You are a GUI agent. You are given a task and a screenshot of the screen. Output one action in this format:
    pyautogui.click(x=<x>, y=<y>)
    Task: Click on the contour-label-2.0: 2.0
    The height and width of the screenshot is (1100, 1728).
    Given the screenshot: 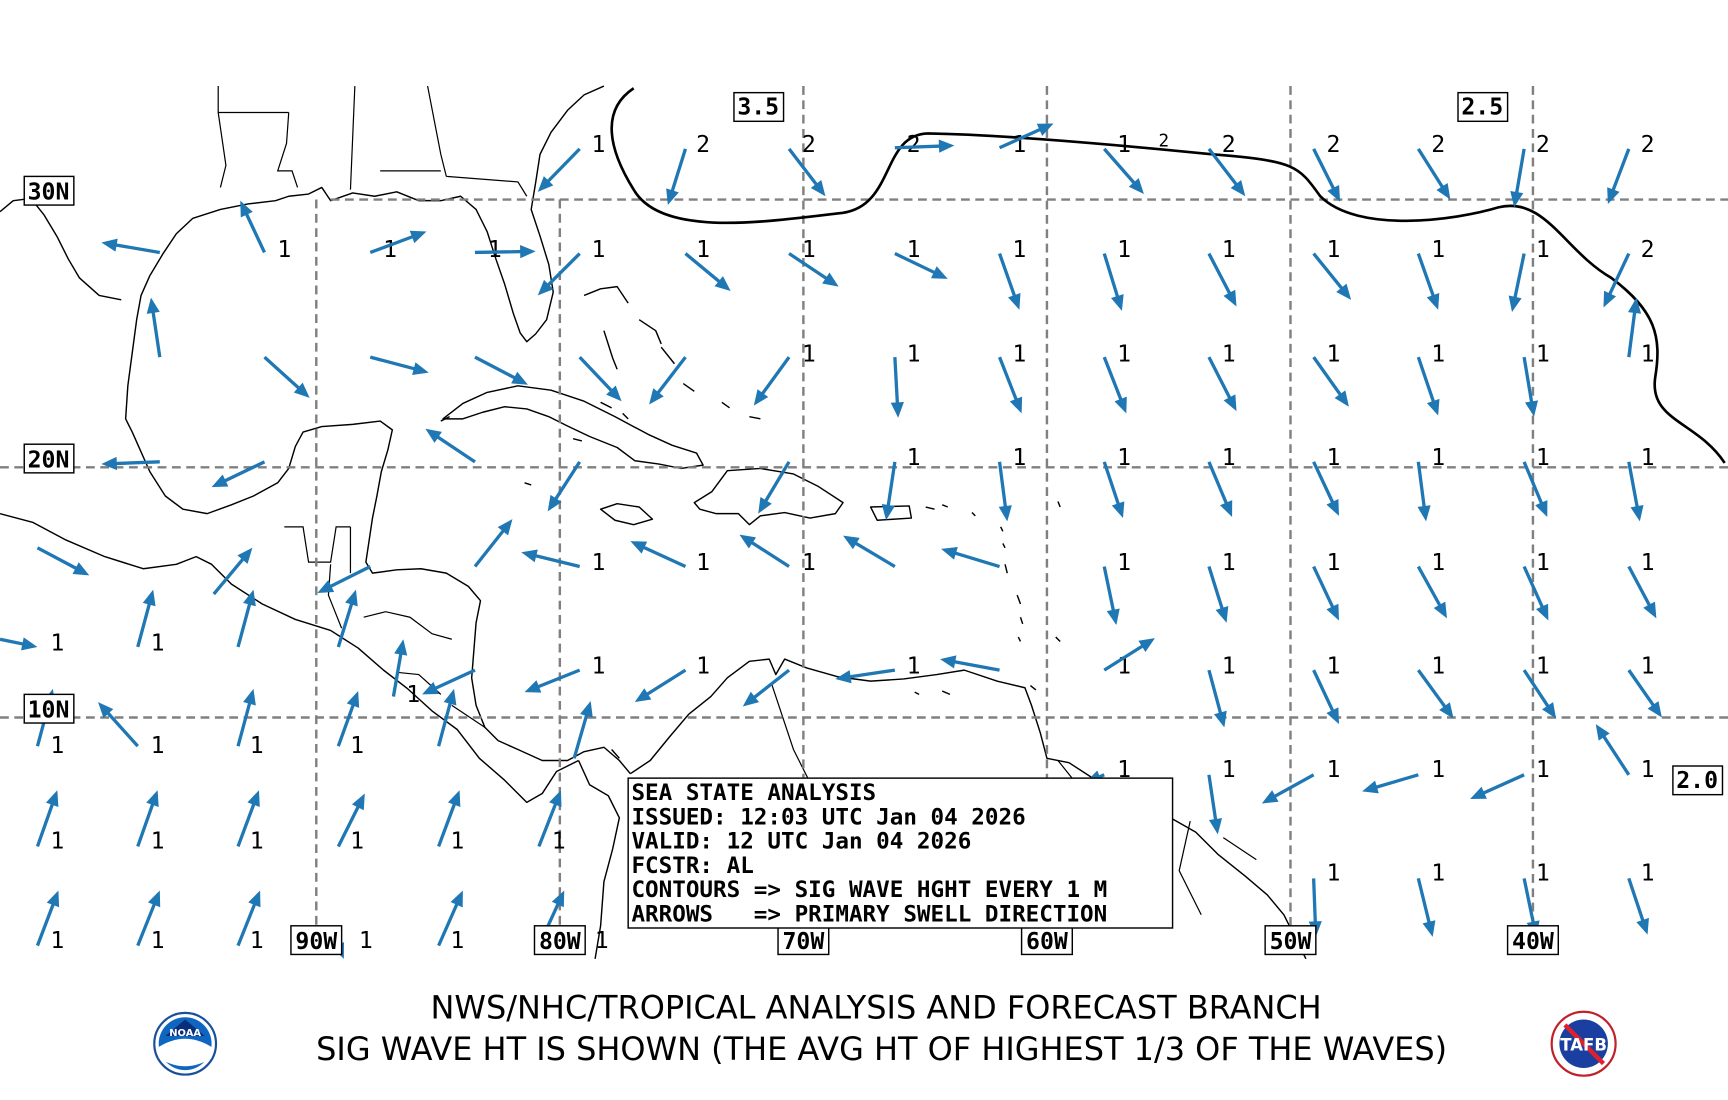 What is the action you would take?
    pyautogui.click(x=1698, y=780)
    